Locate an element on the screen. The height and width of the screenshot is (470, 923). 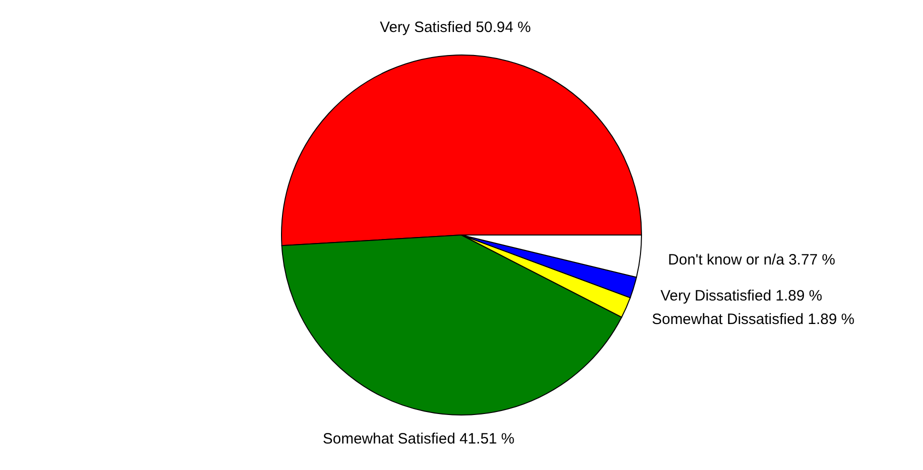
slice-label: Somewhat Dissatisfied 1.89 % is located at coordinates (753, 319).